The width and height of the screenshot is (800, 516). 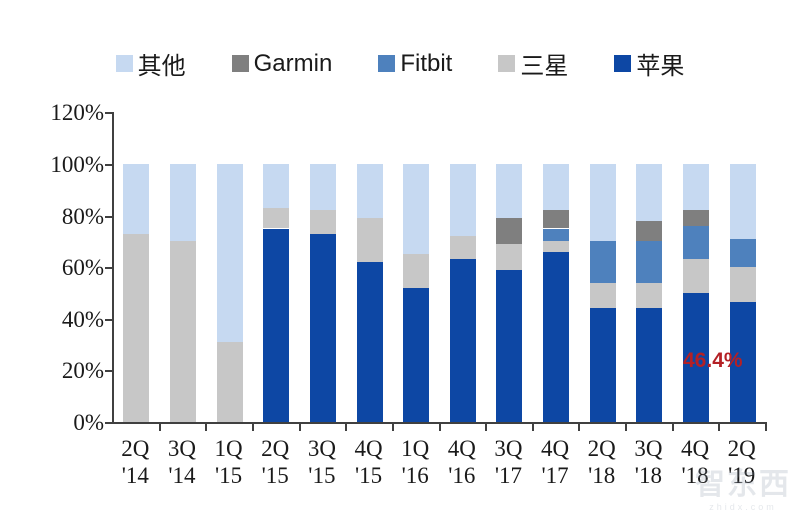 I want to click on x-axis-category-label: 2Q '15, so click(x=275, y=462).